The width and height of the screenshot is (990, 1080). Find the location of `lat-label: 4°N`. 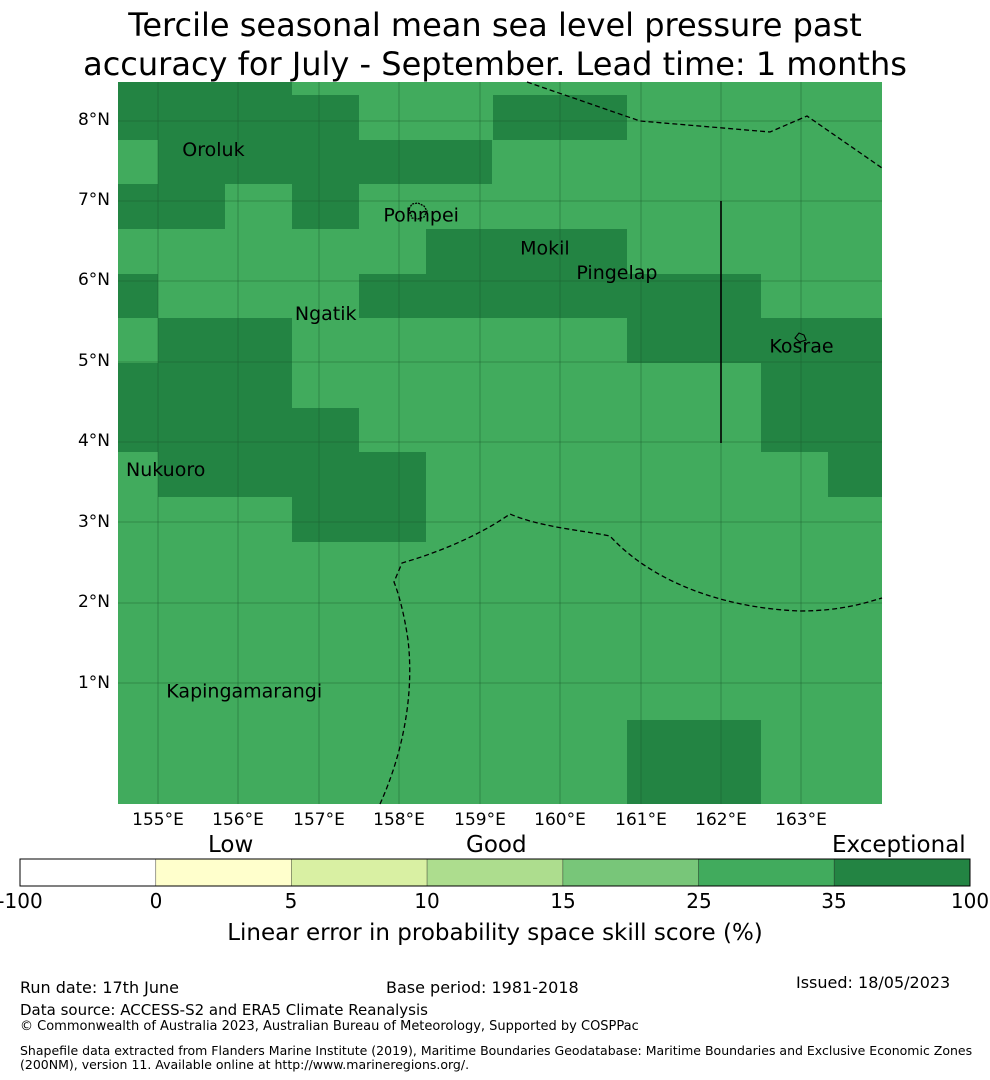

lat-label: 4°N is located at coordinates (93, 441).